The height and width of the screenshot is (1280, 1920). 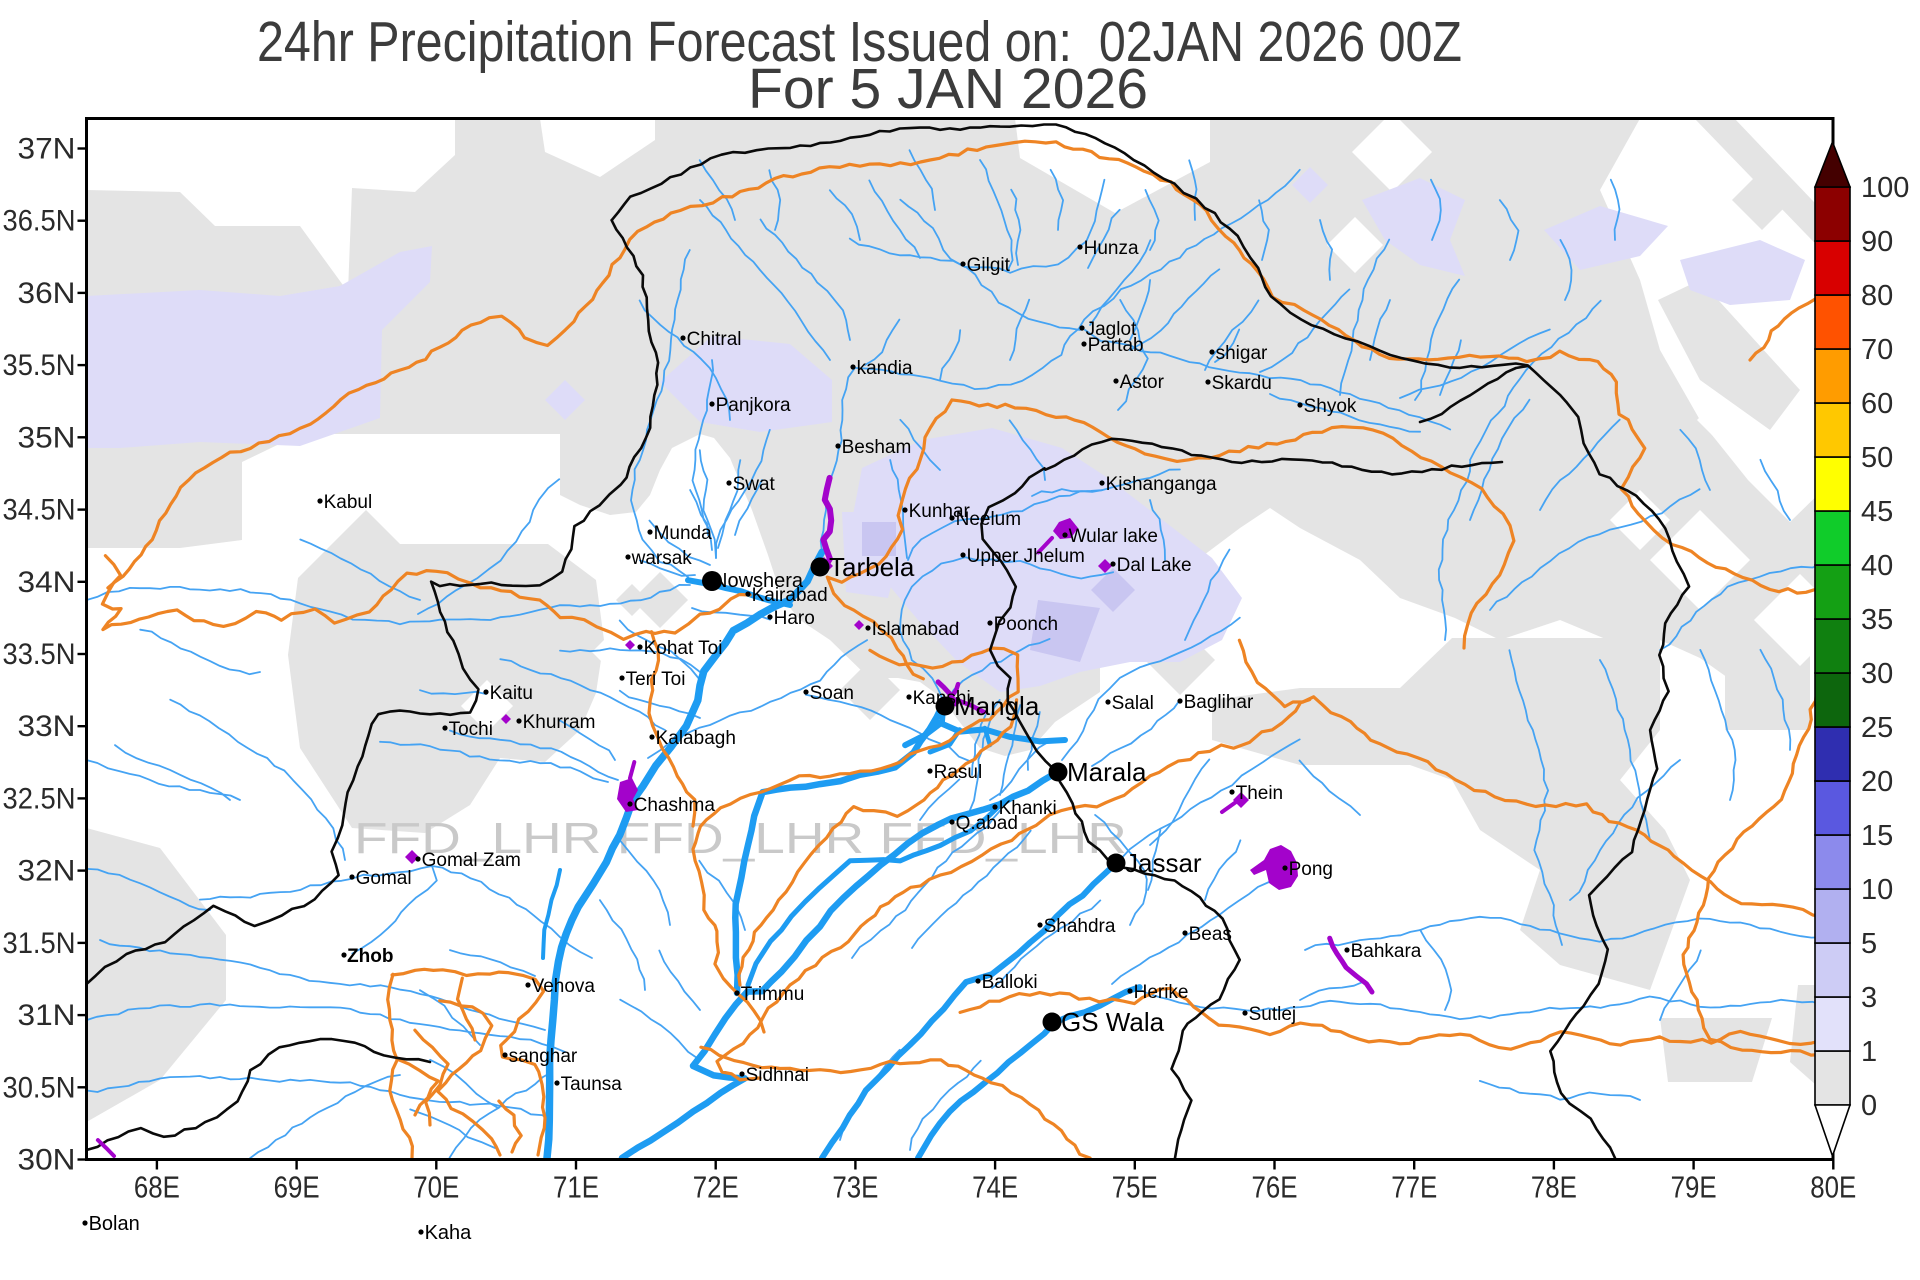 What do you see at coordinates (1113, 536) in the screenshot?
I see `svg-text: Wular lake` at bounding box center [1113, 536].